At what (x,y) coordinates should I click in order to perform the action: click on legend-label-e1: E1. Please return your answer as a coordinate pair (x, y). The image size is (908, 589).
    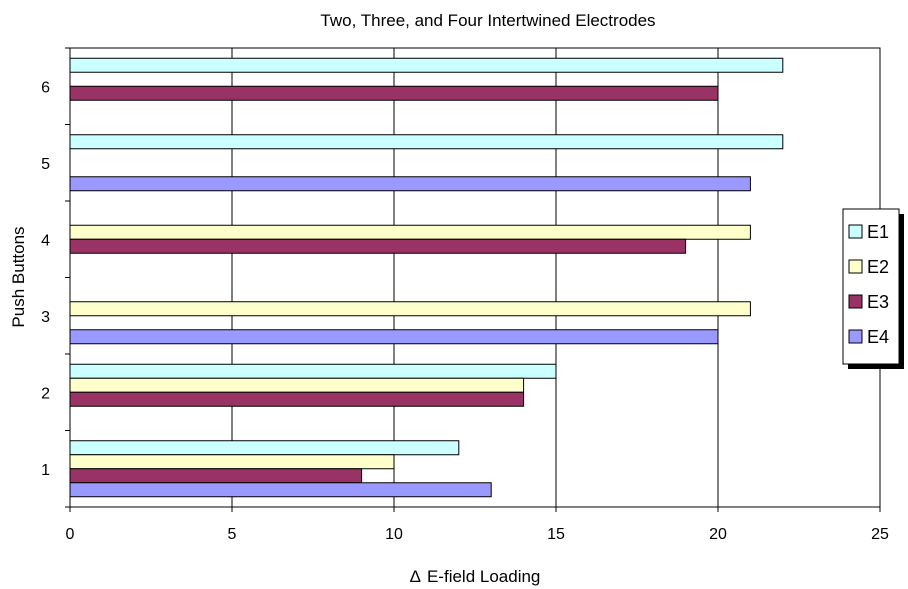
    Looking at the image, I should click on (878, 232).